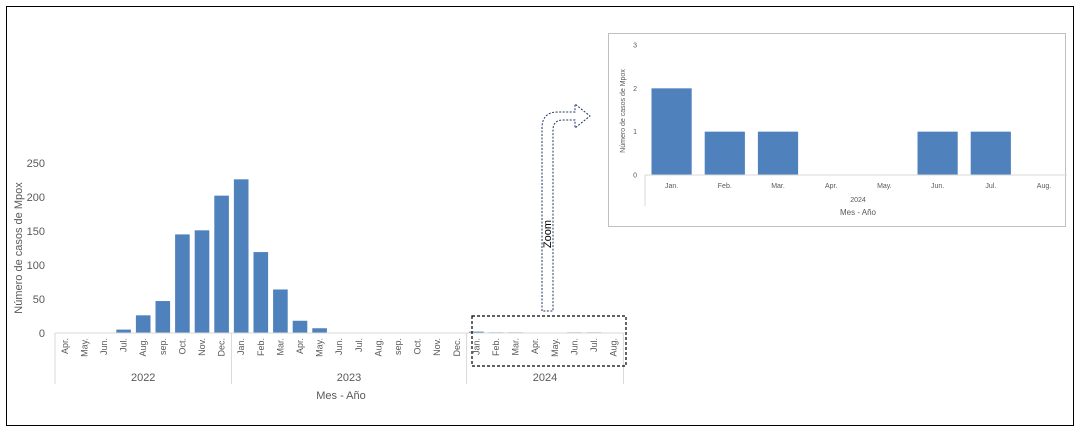 The image size is (1081, 432). I want to click on main-y-axis-label: Número de casos de Mpox, so click(19, 248).